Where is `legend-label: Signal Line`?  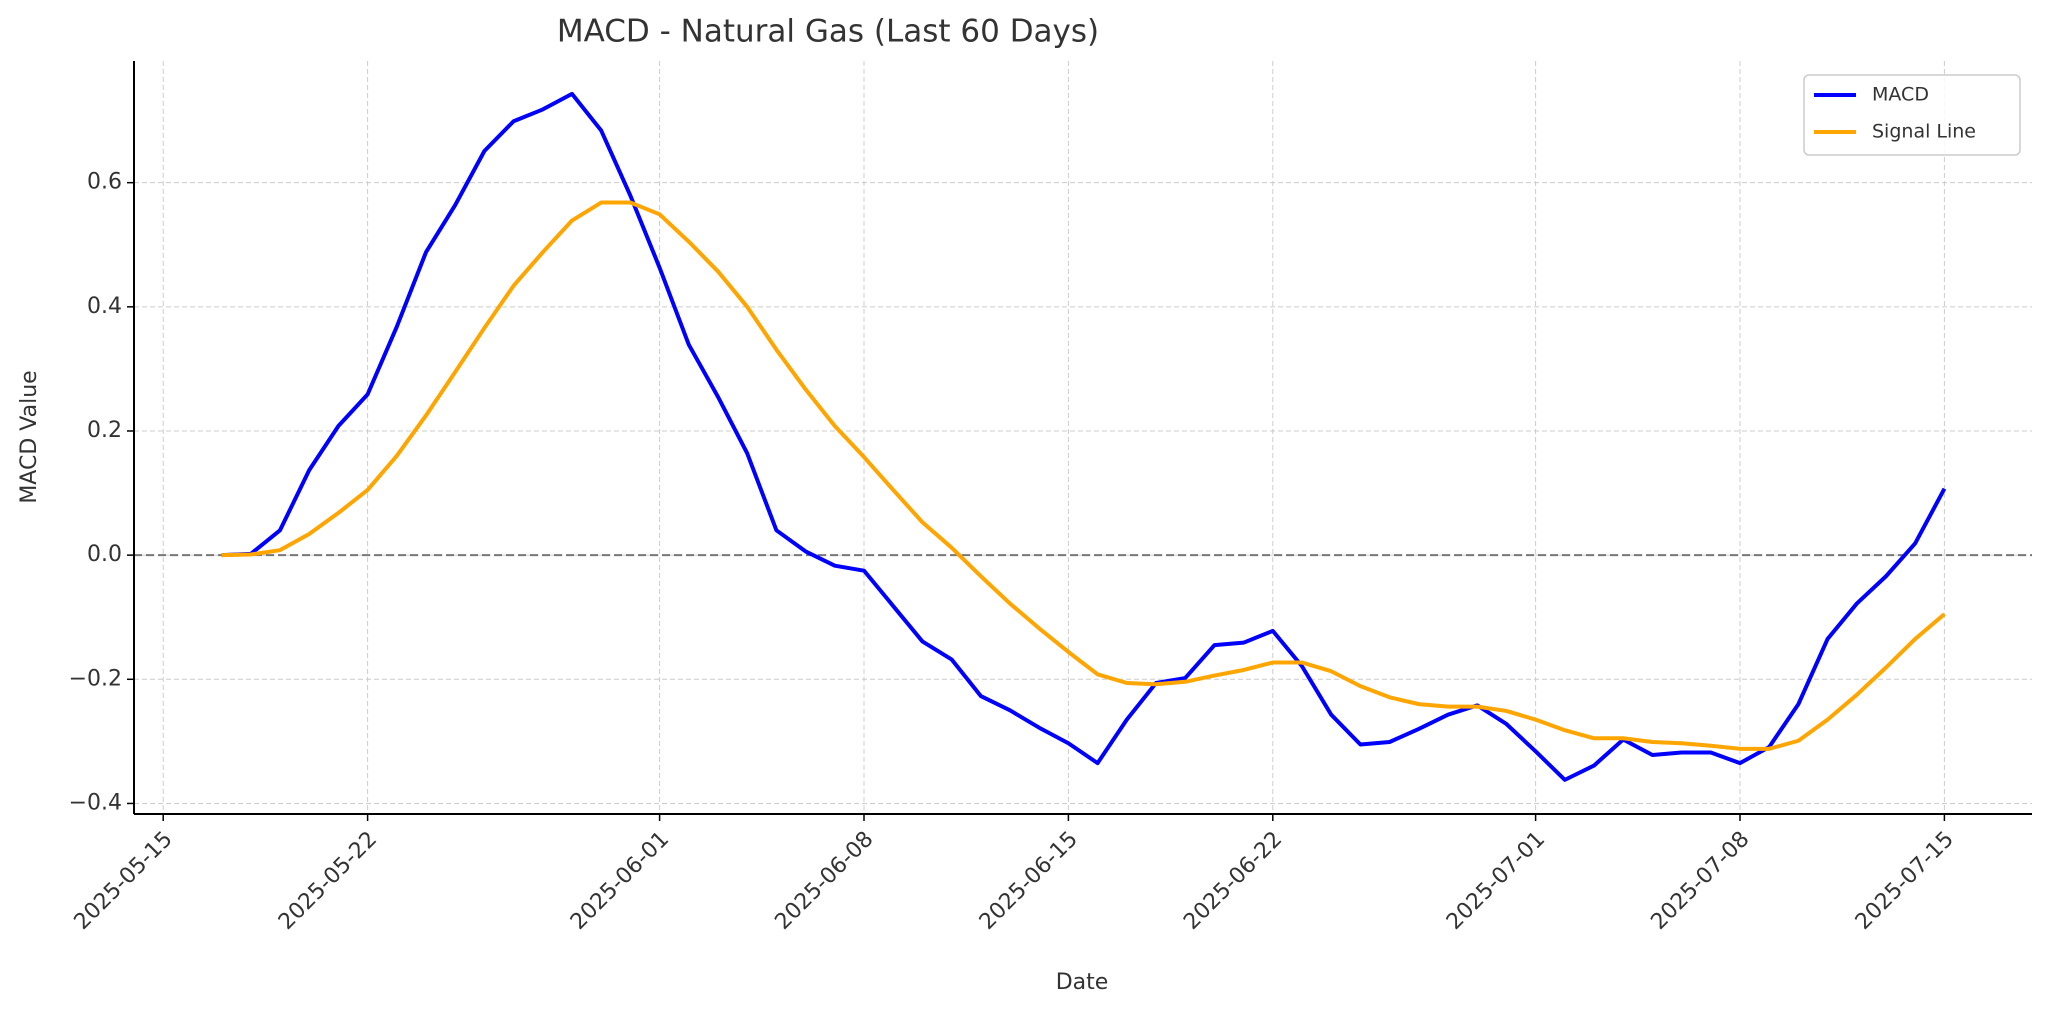
legend-label: Signal Line is located at coordinates (1924, 132).